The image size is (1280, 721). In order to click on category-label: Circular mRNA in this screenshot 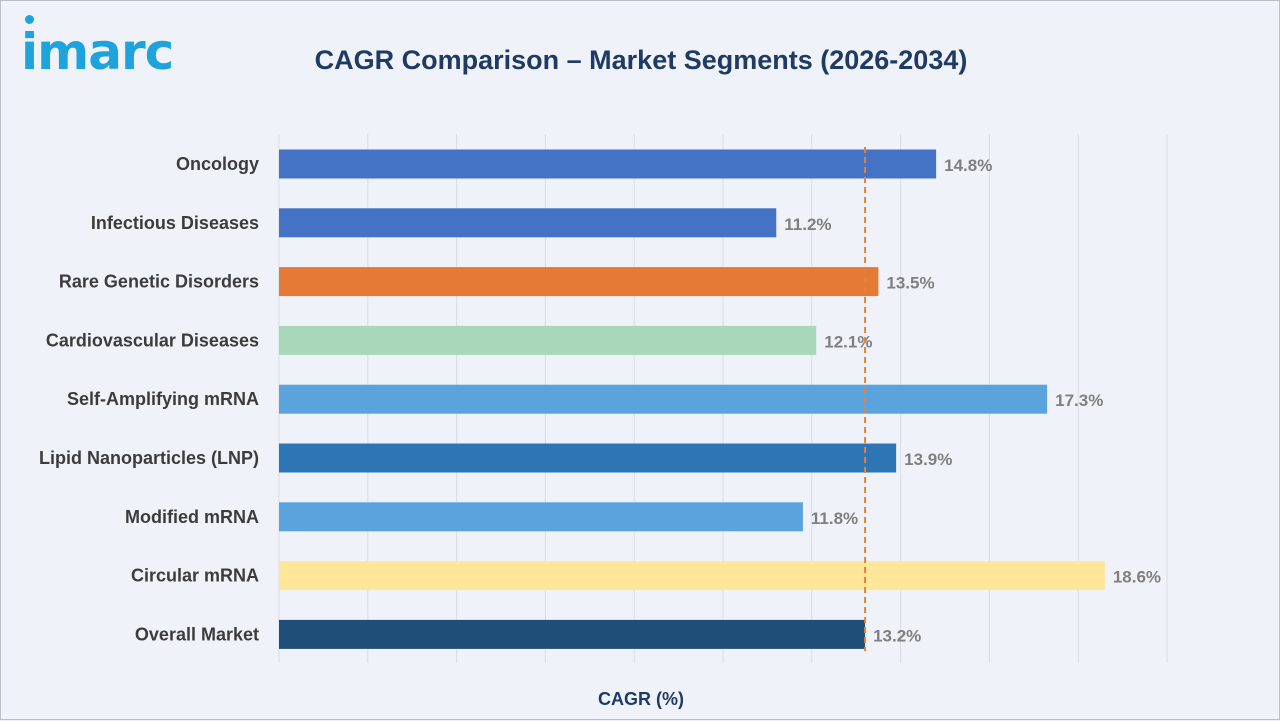, I will do `click(195, 576)`.